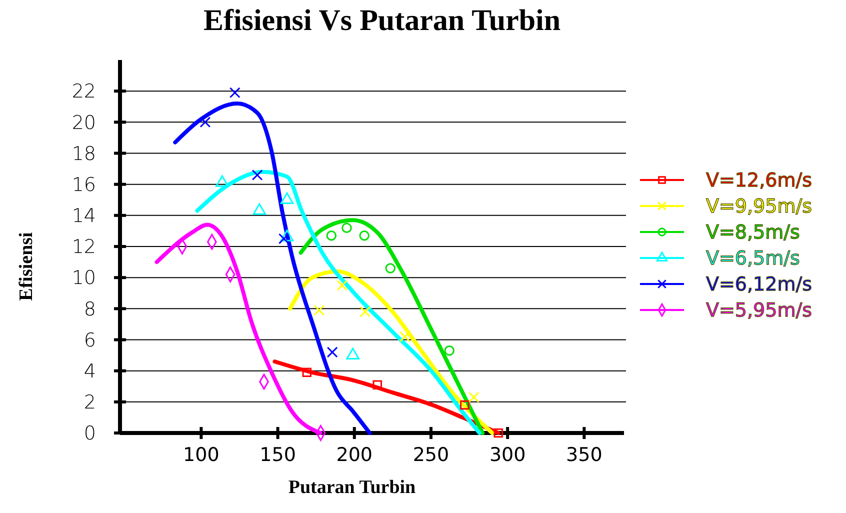  I want to click on y-tick-label: 6, so click(90, 340).